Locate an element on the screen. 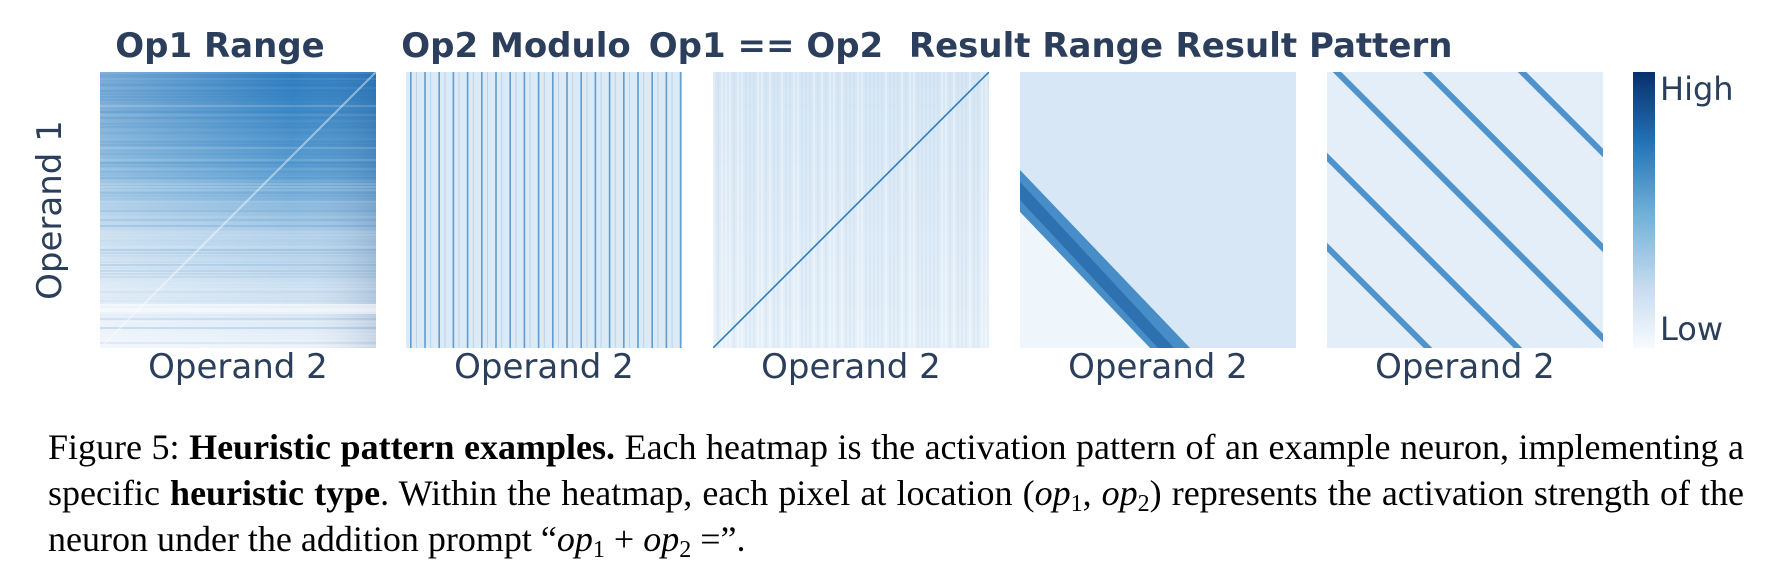  colorbar-low-label: Low is located at coordinates (1692, 329).